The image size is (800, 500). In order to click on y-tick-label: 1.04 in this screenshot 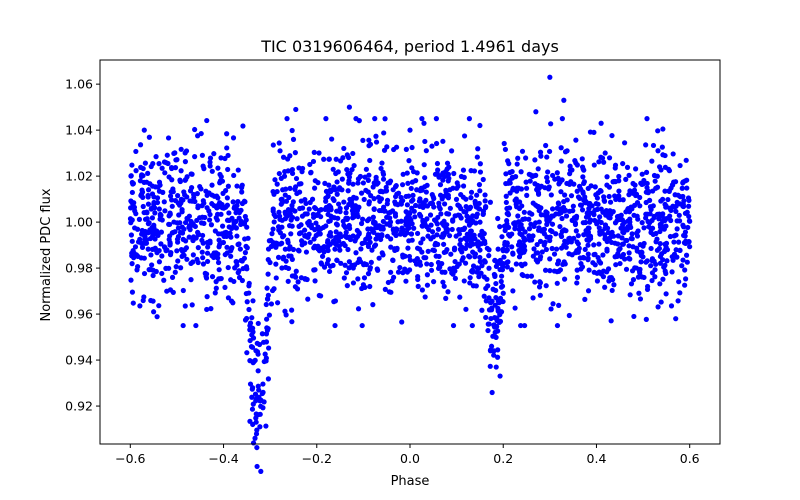, I will do `click(79, 130)`.